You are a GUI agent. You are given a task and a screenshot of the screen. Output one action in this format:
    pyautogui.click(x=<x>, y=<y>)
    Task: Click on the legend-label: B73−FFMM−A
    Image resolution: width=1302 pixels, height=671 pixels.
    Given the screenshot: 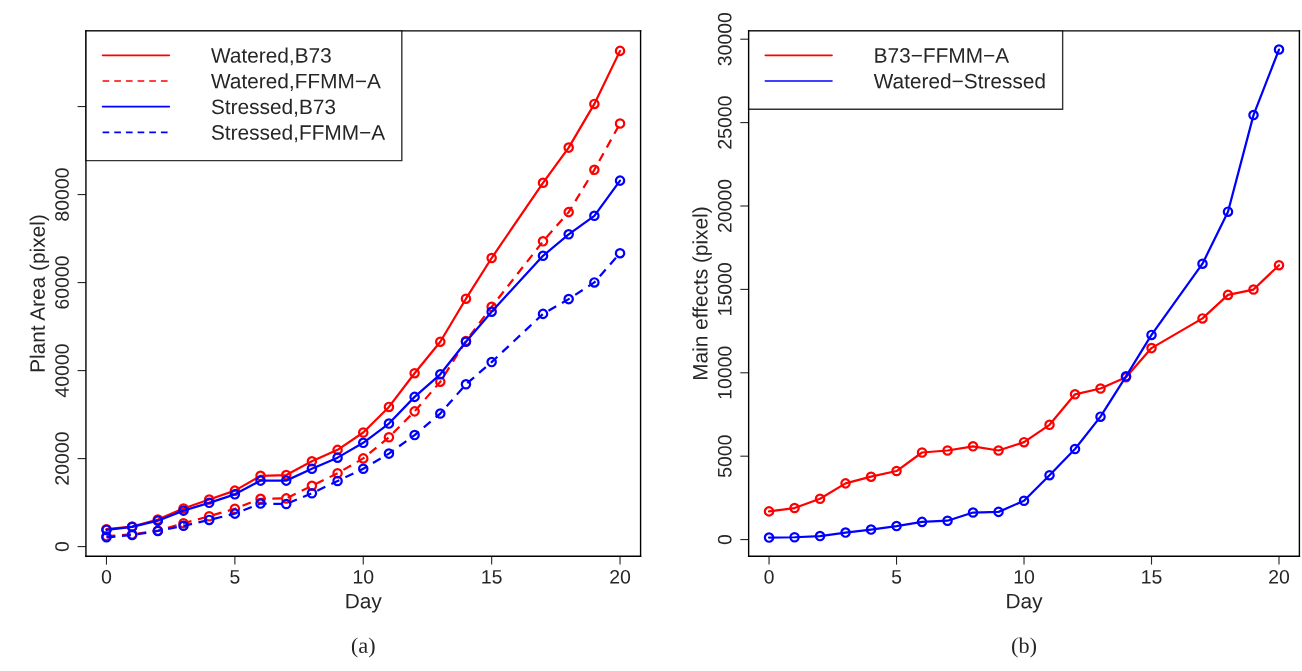 What is the action you would take?
    pyautogui.click(x=942, y=55)
    